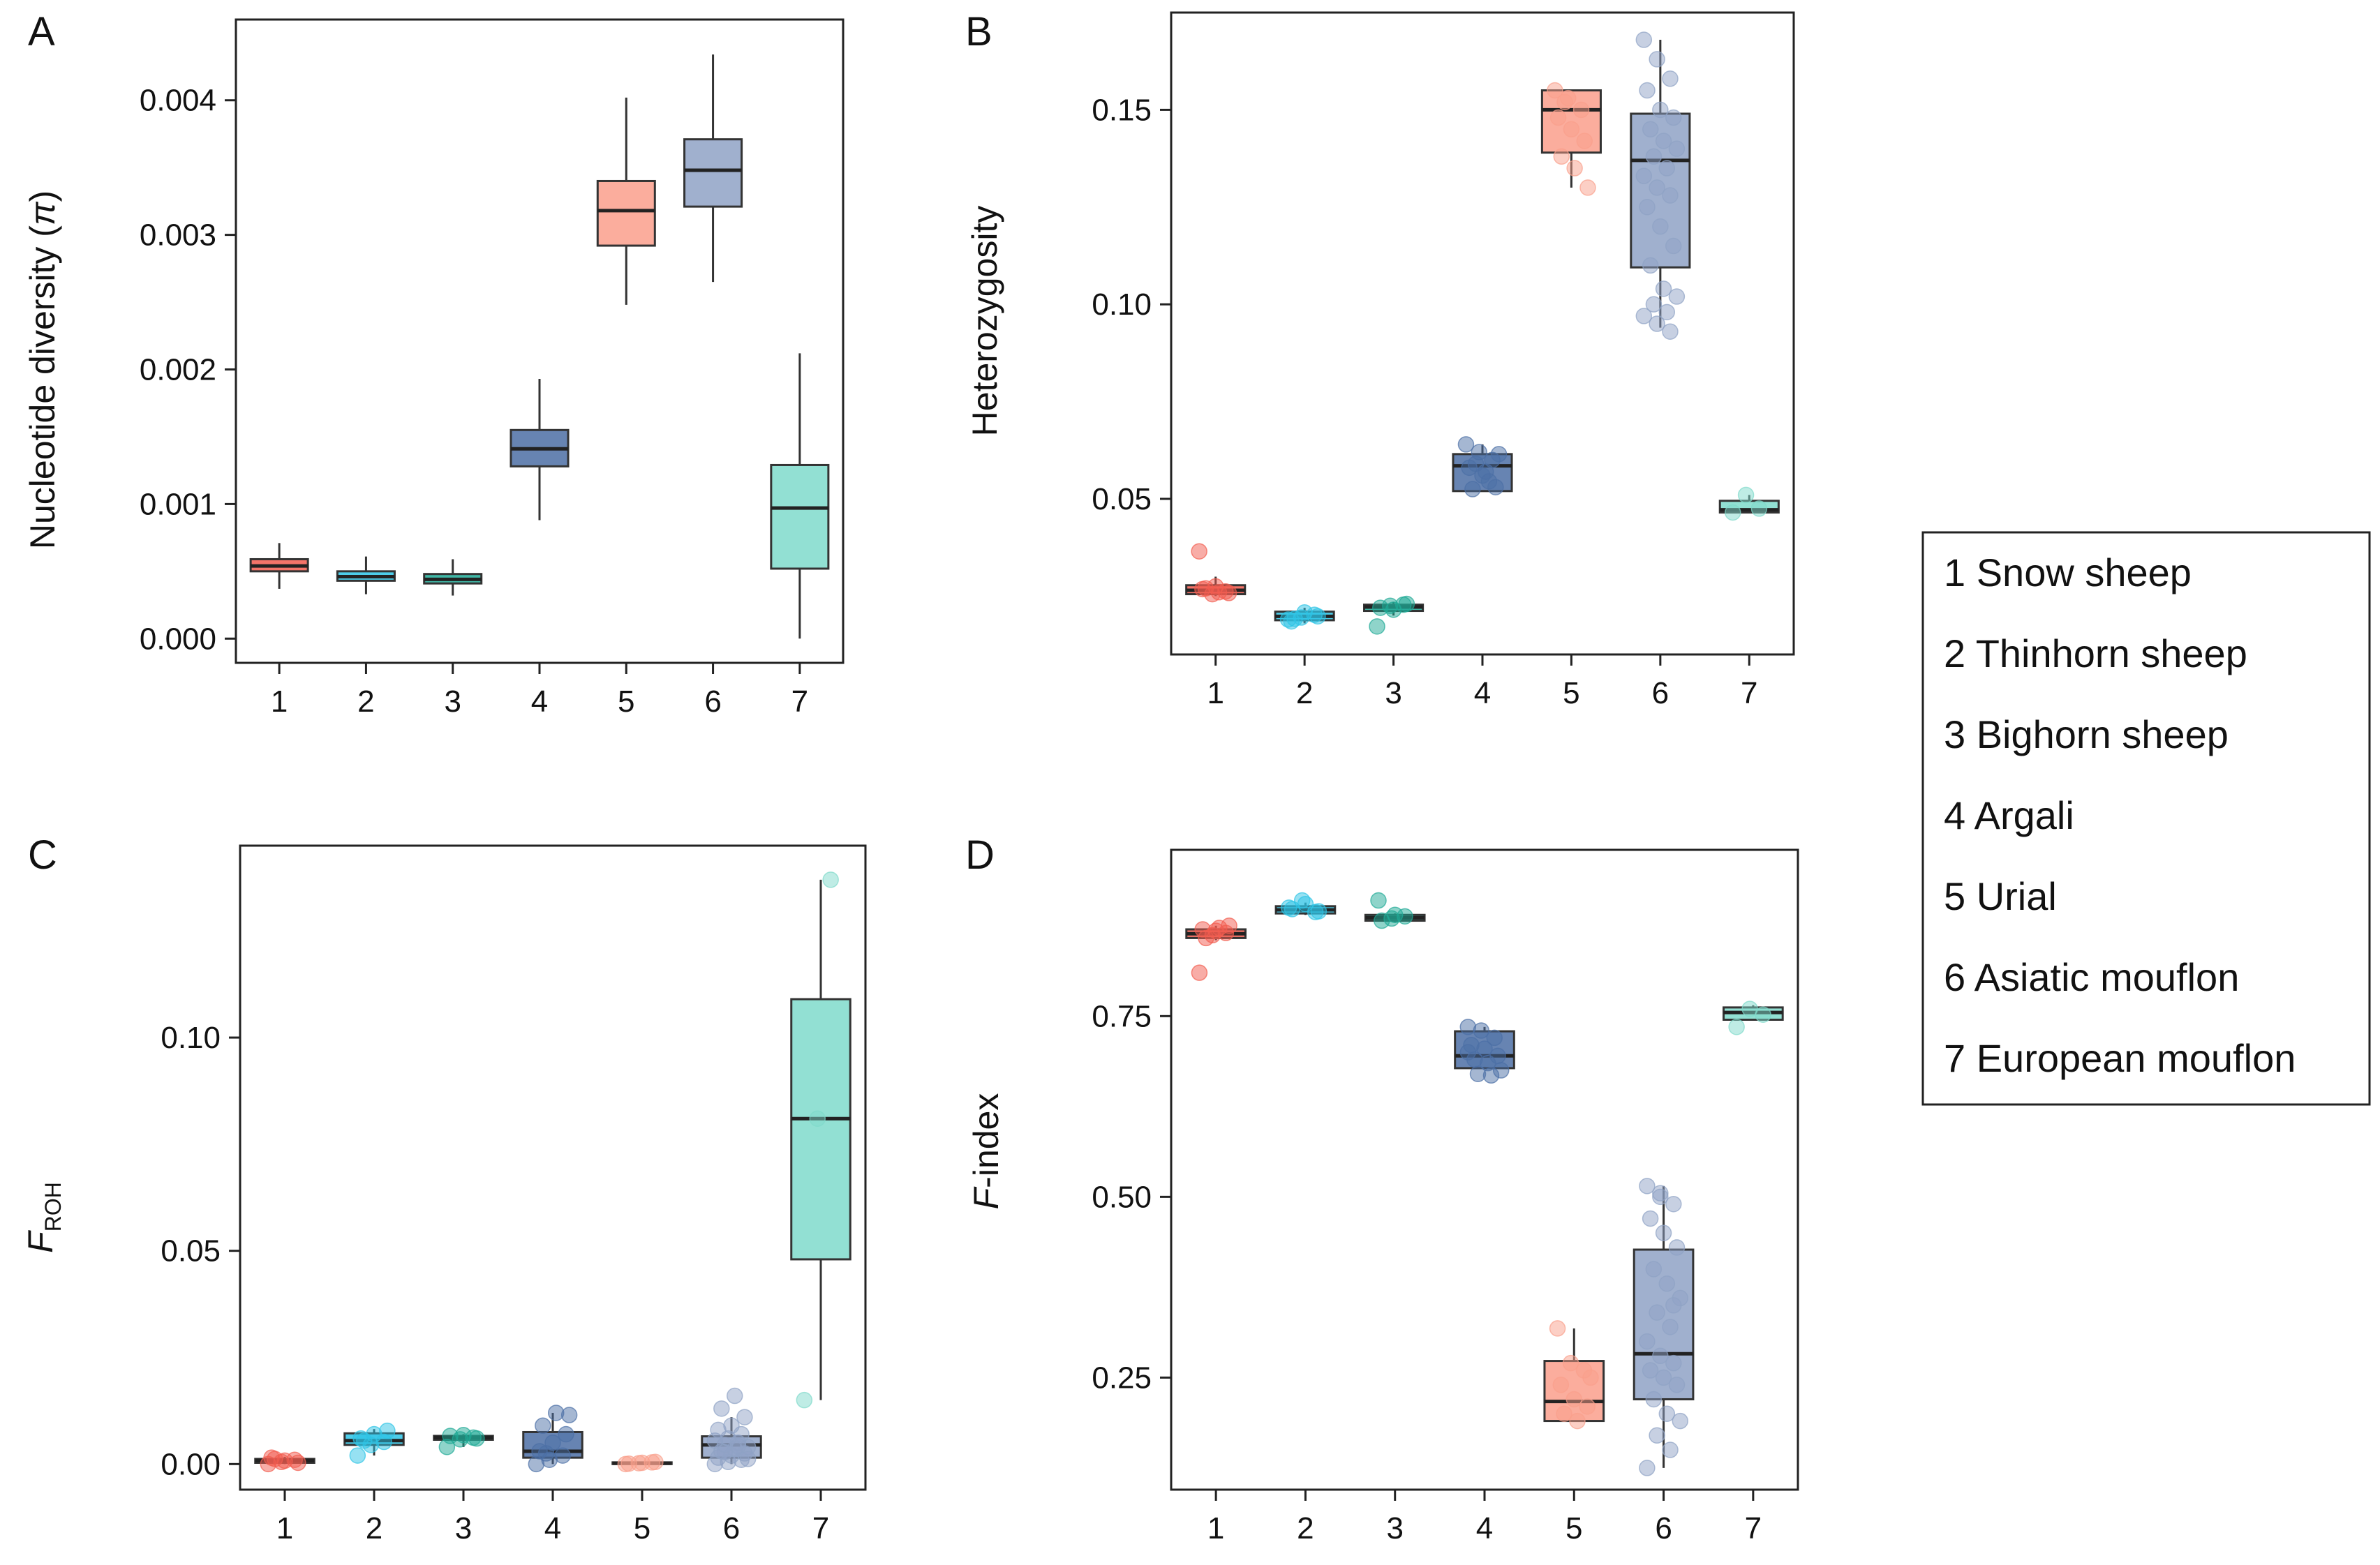 This screenshot has height=1565, width=2380. I want to click on legend-item-snow-sheep: 1 Snow sheep, so click(2068, 572).